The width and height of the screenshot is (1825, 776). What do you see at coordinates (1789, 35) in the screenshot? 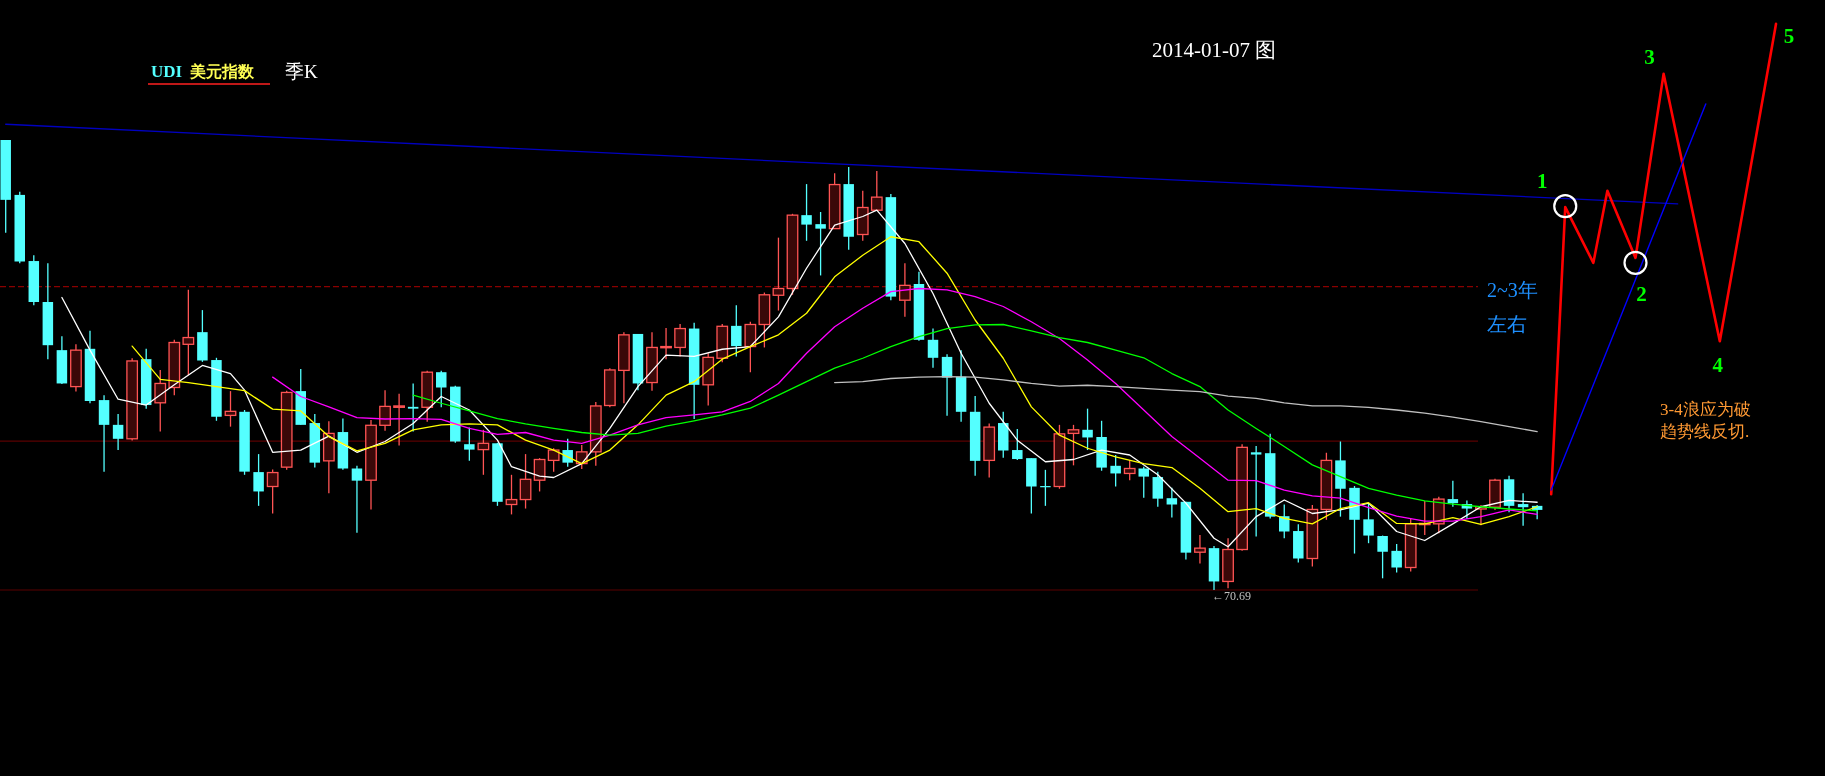
I see `annotation: 5` at bounding box center [1789, 35].